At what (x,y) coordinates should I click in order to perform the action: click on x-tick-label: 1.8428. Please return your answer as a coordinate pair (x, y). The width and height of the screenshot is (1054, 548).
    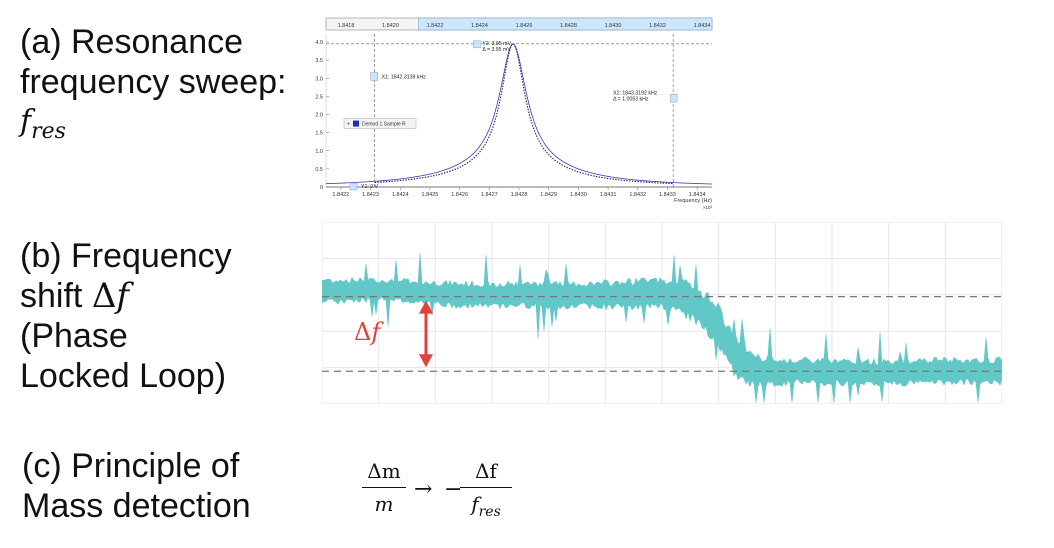
    Looking at the image, I should click on (519, 195).